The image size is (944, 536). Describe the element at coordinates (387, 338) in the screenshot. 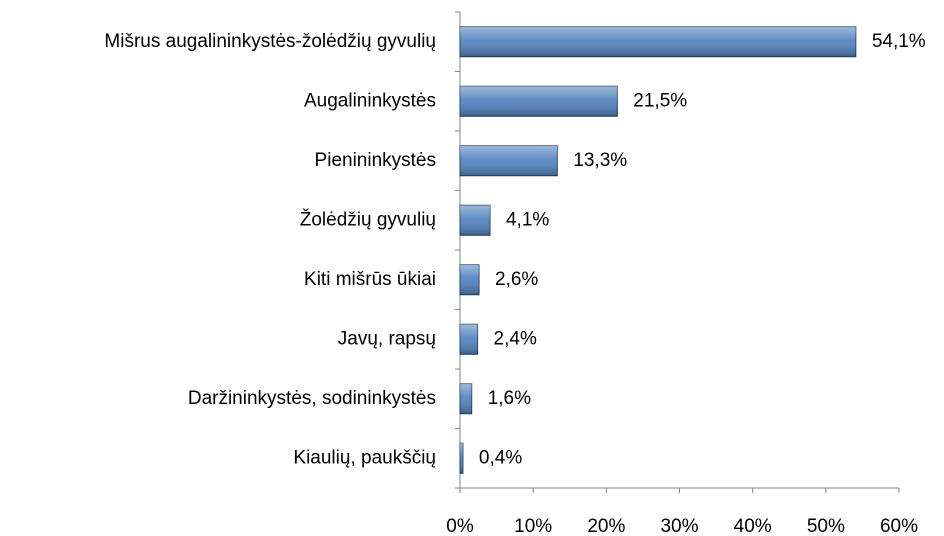

I see `y-tick-label: Javų, rapsų` at that location.